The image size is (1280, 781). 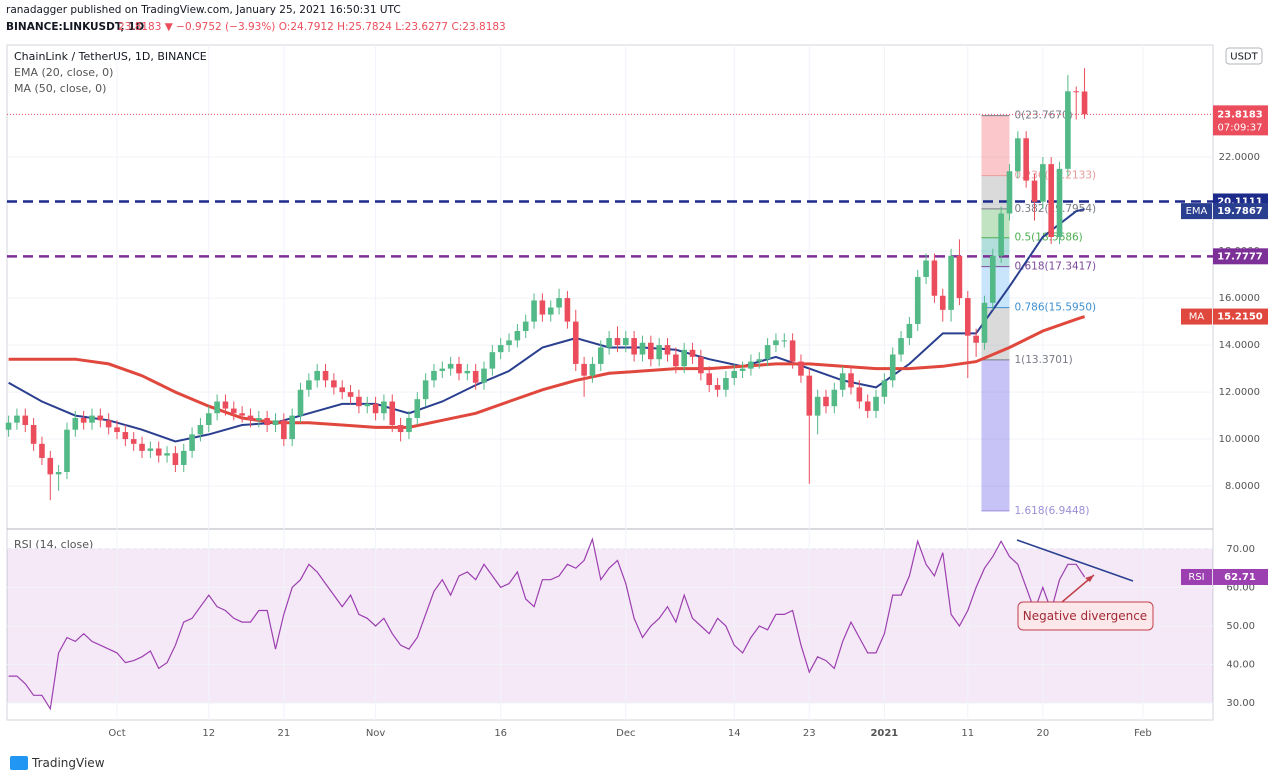 I want to click on fib-label: 0.5(18.5686), so click(x=1048, y=238).